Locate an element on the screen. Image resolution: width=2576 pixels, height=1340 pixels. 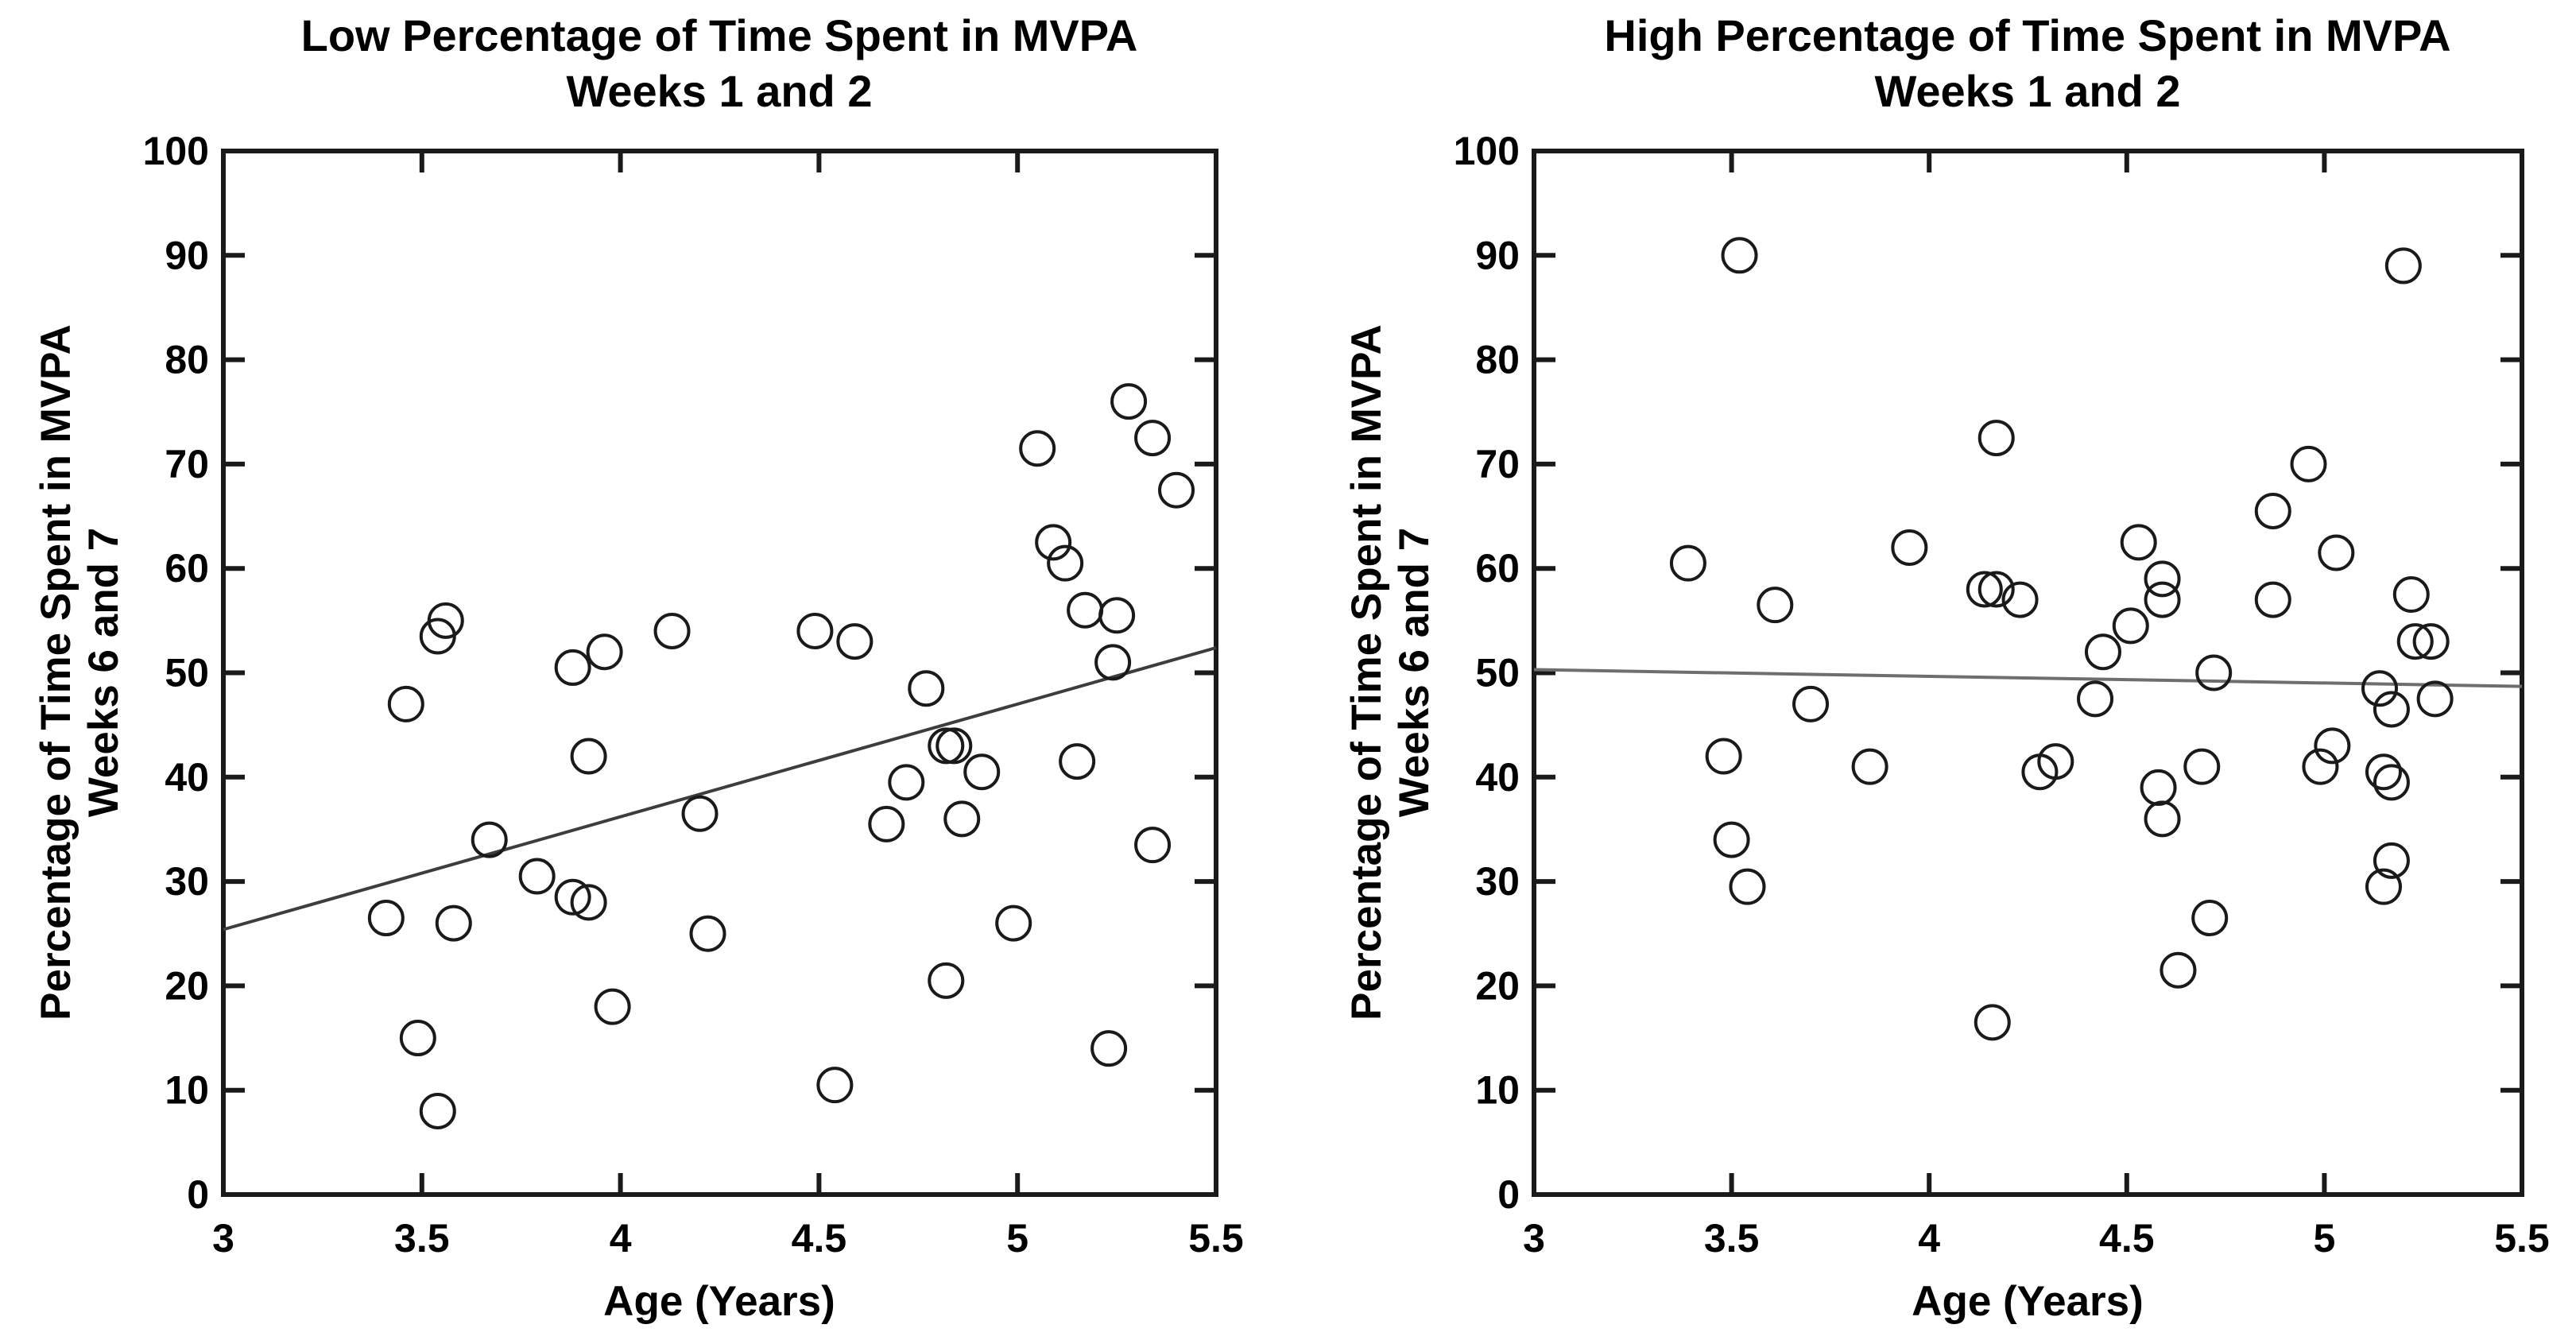
y-tick-label: 90 is located at coordinates (1497, 255).